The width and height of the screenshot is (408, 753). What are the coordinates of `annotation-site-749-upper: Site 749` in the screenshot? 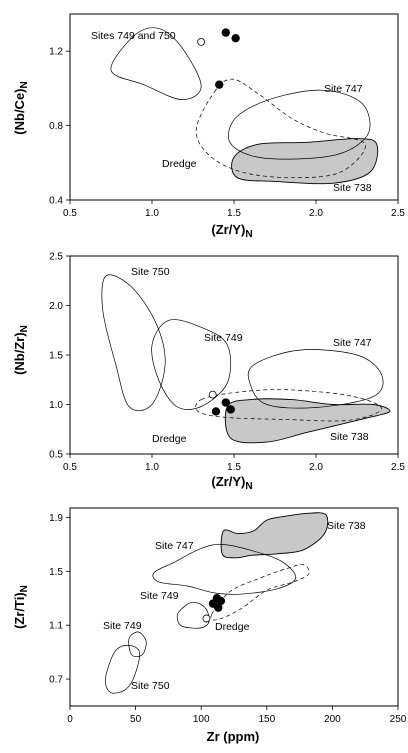 It's located at (159, 596).